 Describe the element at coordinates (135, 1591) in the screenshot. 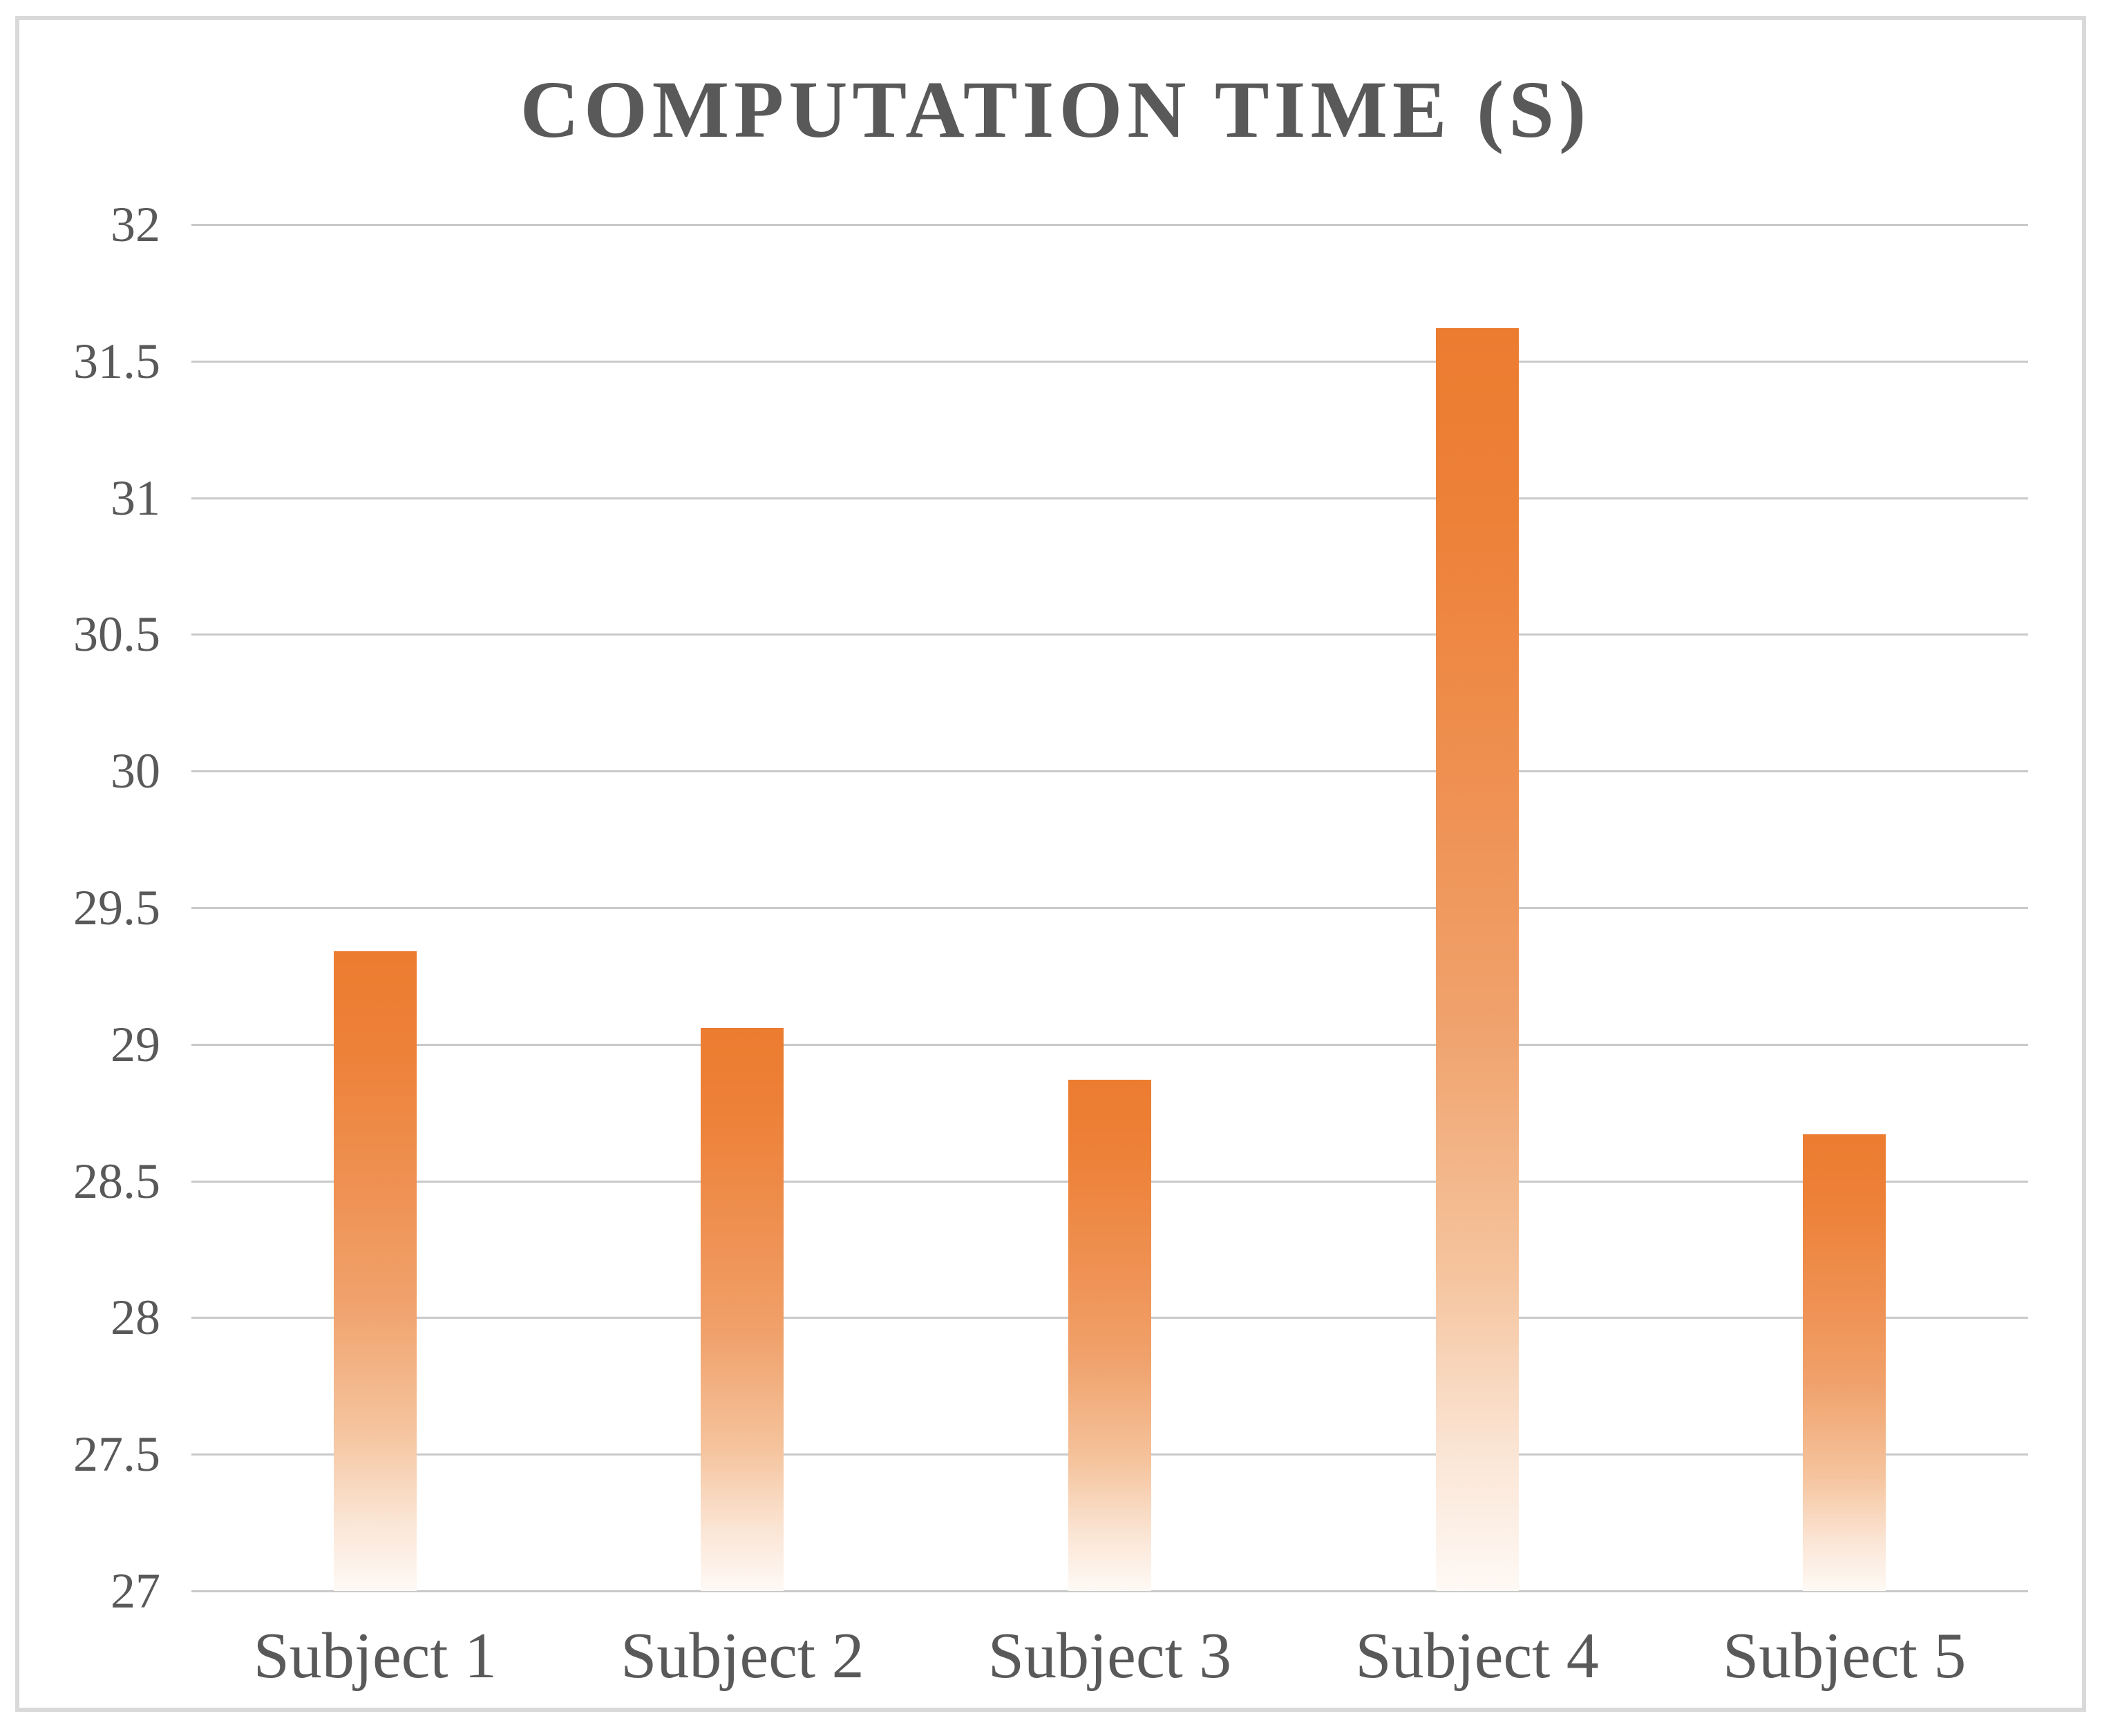

I see `y-tick-label: 27` at that location.